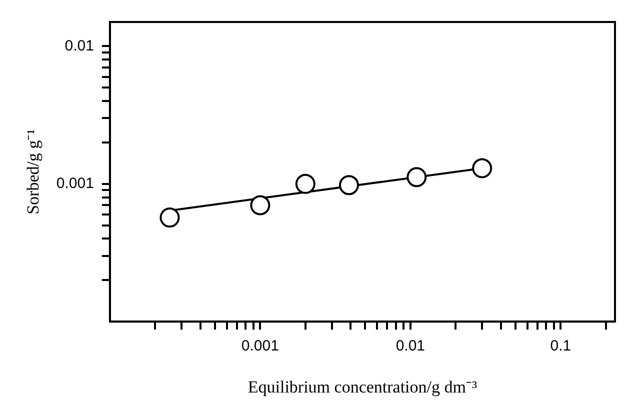 The image size is (630, 407). Describe the element at coordinates (33, 171) in the screenshot. I see `y-axis-title: Sorbed/g g⁻¹` at that location.